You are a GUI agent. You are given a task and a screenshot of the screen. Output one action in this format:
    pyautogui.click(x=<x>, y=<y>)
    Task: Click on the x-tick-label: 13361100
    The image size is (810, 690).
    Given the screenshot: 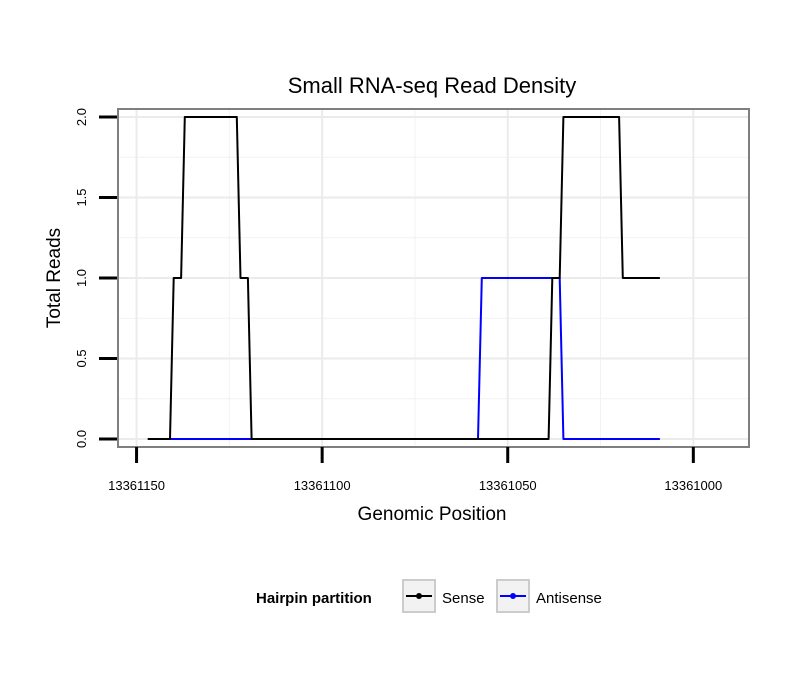 What is the action you would take?
    pyautogui.click(x=322, y=485)
    